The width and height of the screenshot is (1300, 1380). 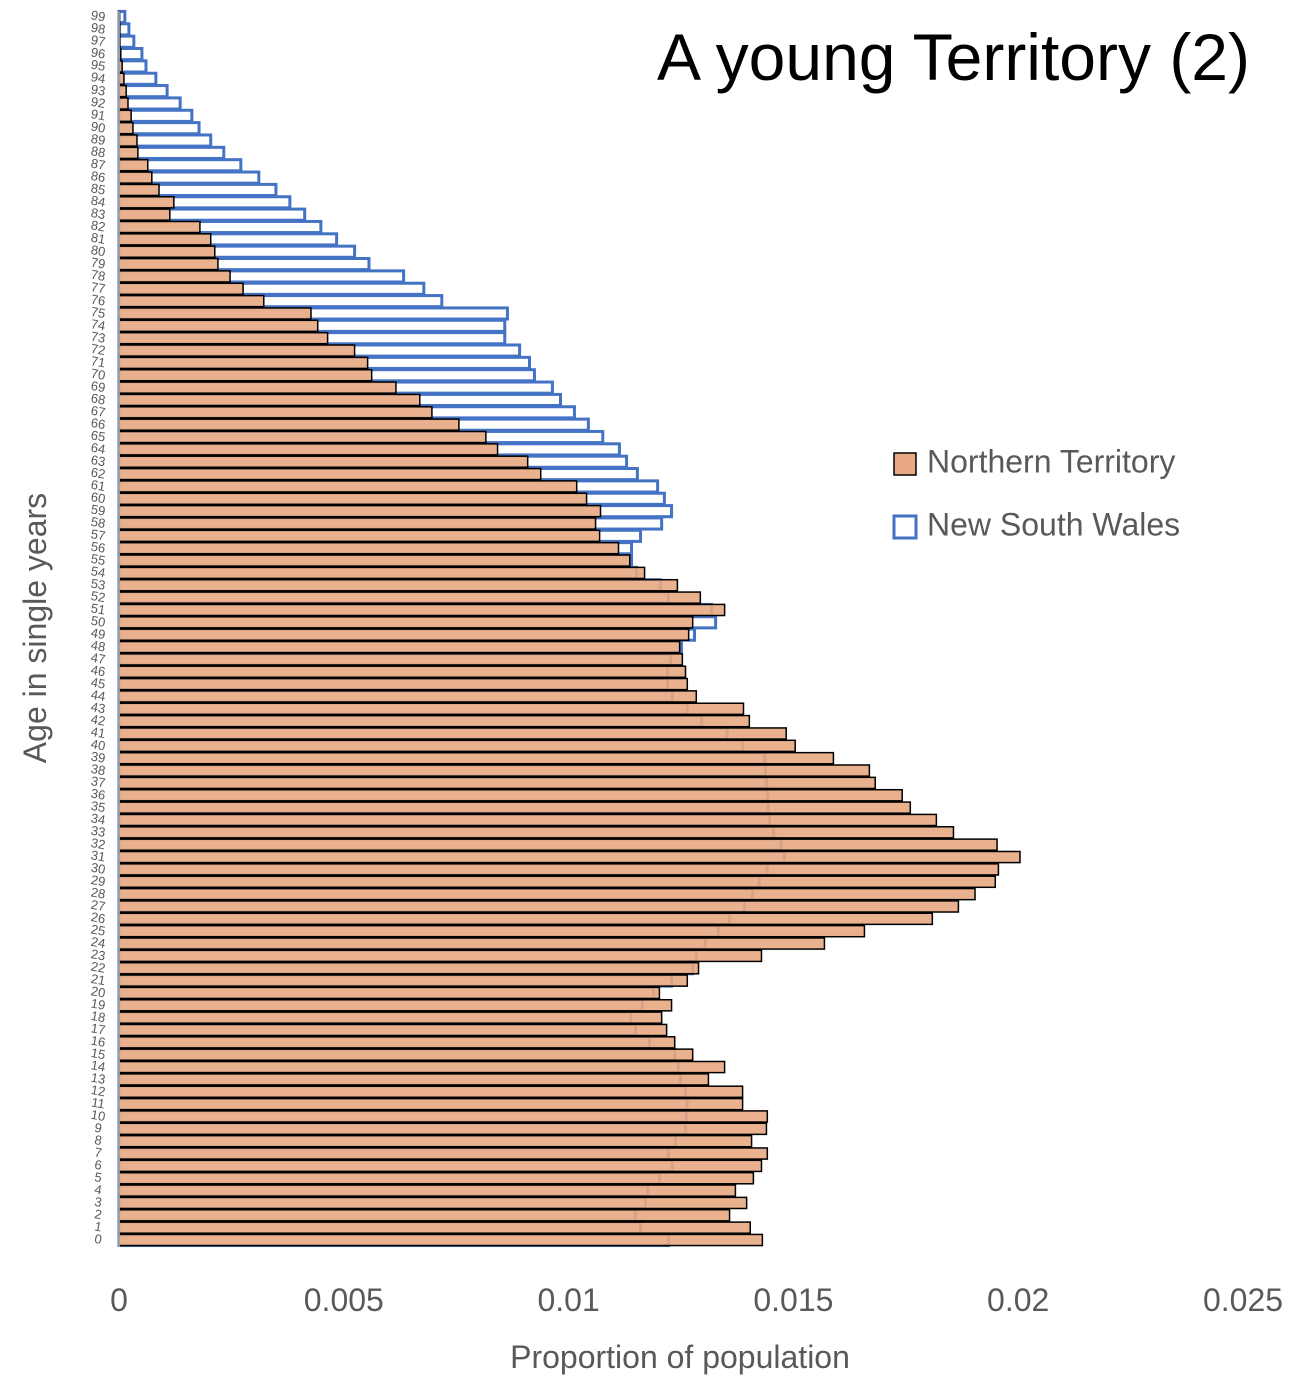 I want to click on x-tick-label: 0.025, so click(x=1243, y=1300).